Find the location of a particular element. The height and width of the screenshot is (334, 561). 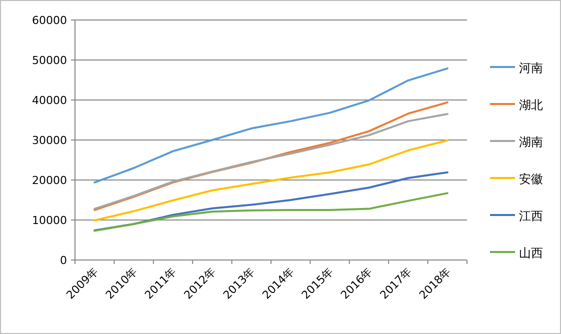

y-tick-label: 40000 is located at coordinates (49, 100).